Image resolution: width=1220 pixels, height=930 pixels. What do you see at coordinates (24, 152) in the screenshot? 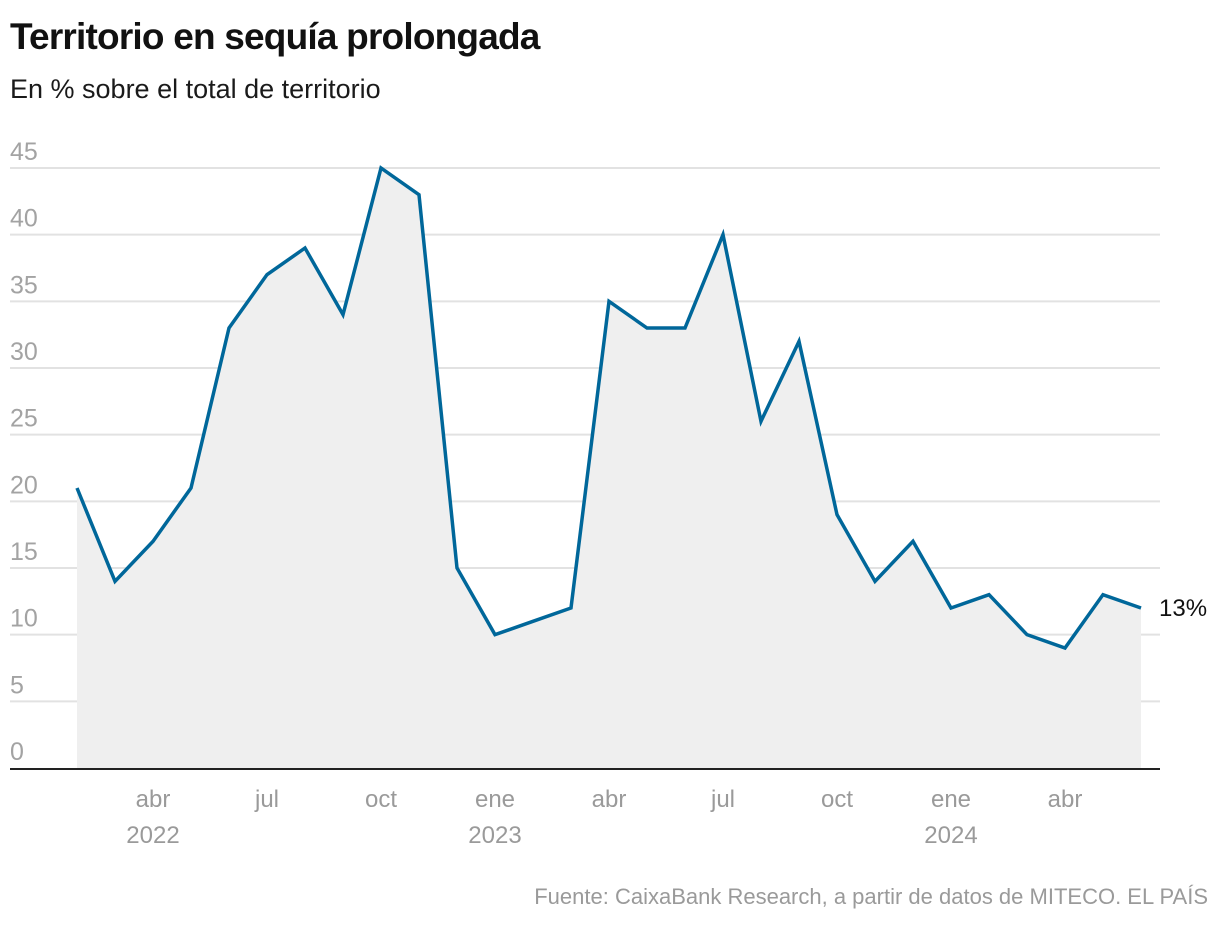
I see `y-tick-label: 45` at bounding box center [24, 152].